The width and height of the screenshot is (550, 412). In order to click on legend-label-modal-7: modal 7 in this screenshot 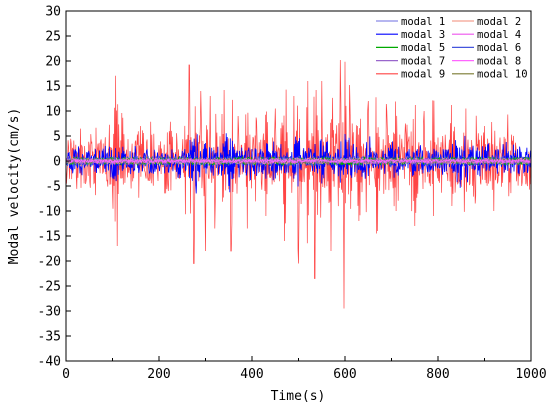, I will do `click(423, 61)`.